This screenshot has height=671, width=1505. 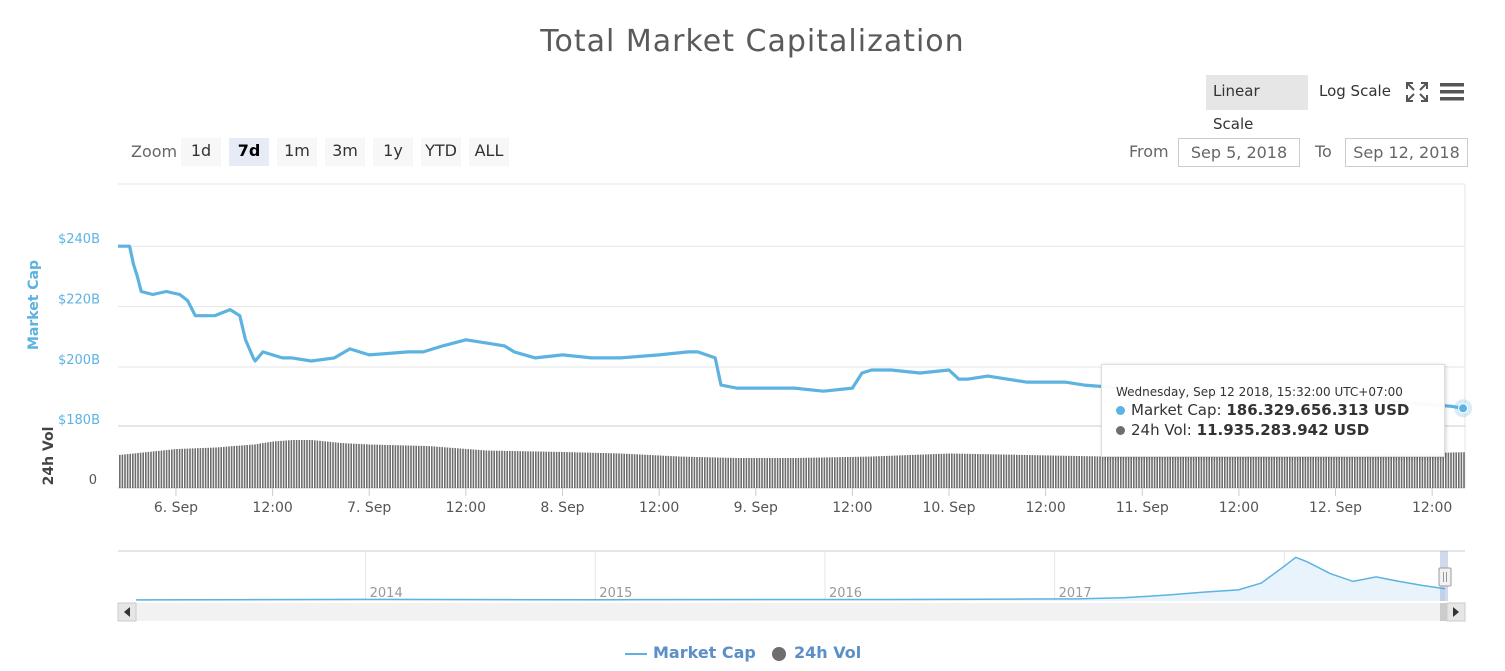 What do you see at coordinates (345, 152) in the screenshot?
I see `zoom-3m-button: 3m` at bounding box center [345, 152].